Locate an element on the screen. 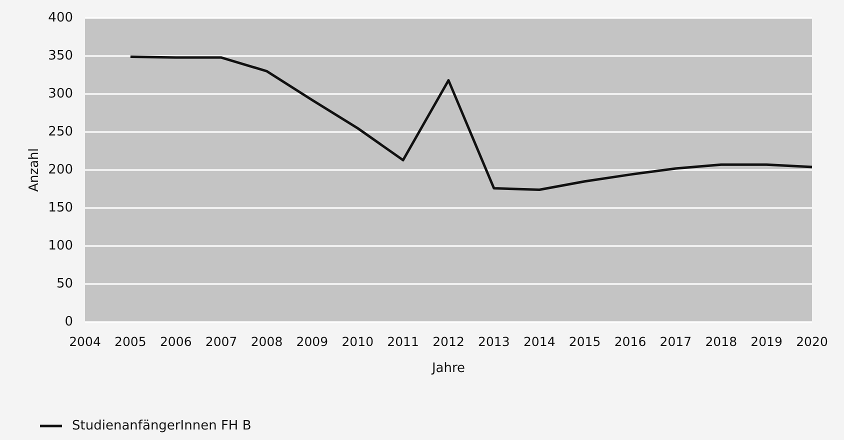 Image resolution: width=844 pixels, height=440 pixels. x-tick-label: 2010 is located at coordinates (358, 341).